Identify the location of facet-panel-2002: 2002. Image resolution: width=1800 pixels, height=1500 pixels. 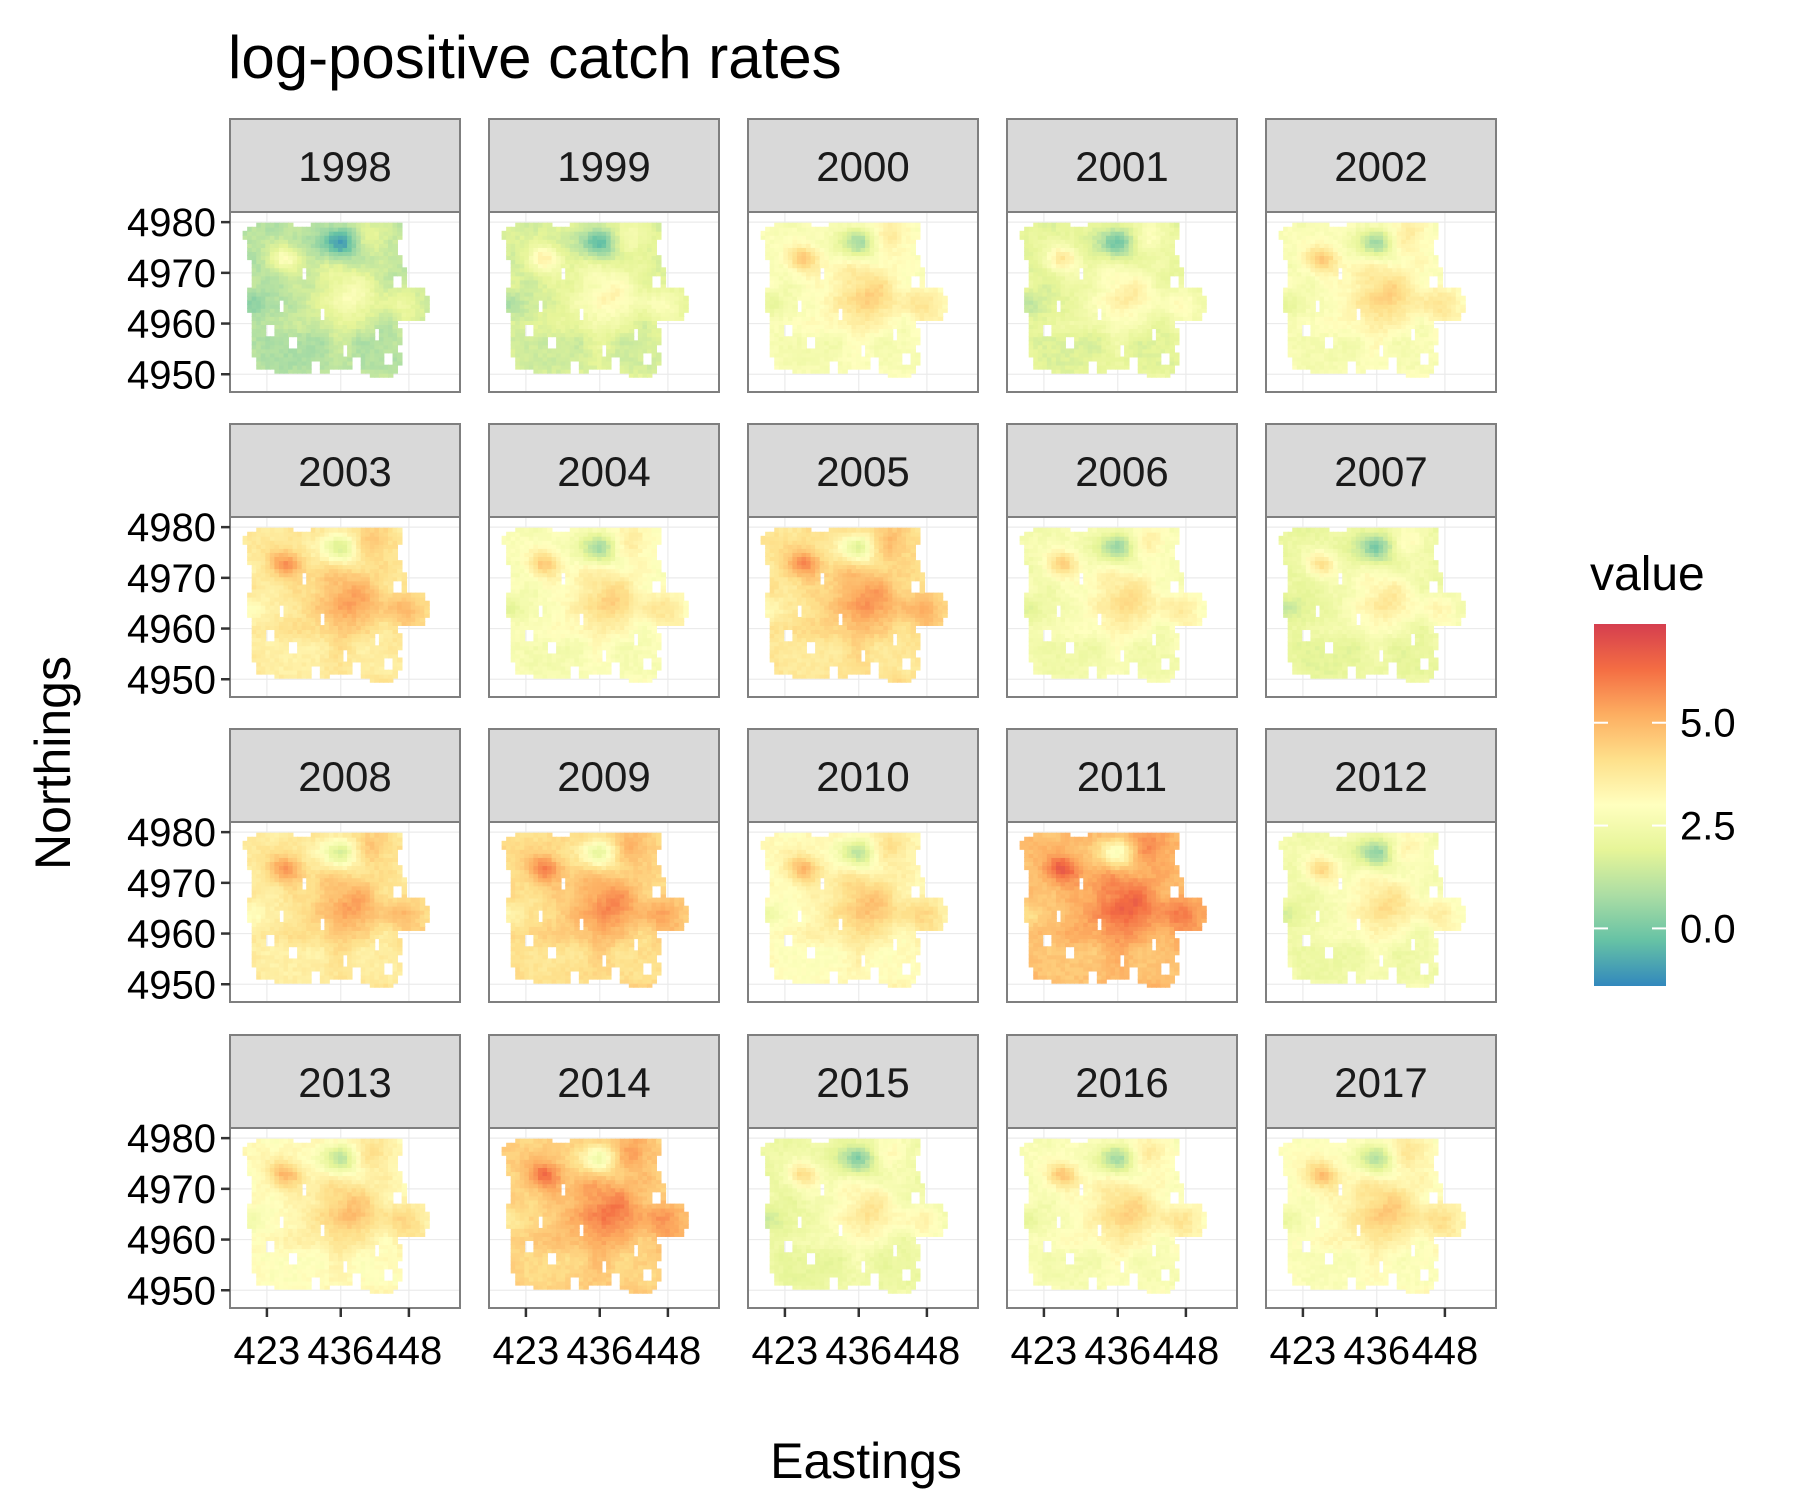
(1381, 255).